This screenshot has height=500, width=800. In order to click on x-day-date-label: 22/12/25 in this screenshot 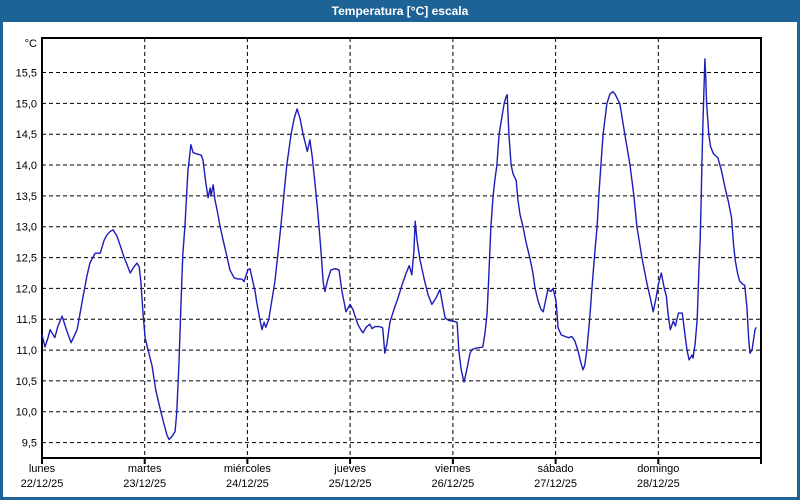, I will do `click(42, 484)`.